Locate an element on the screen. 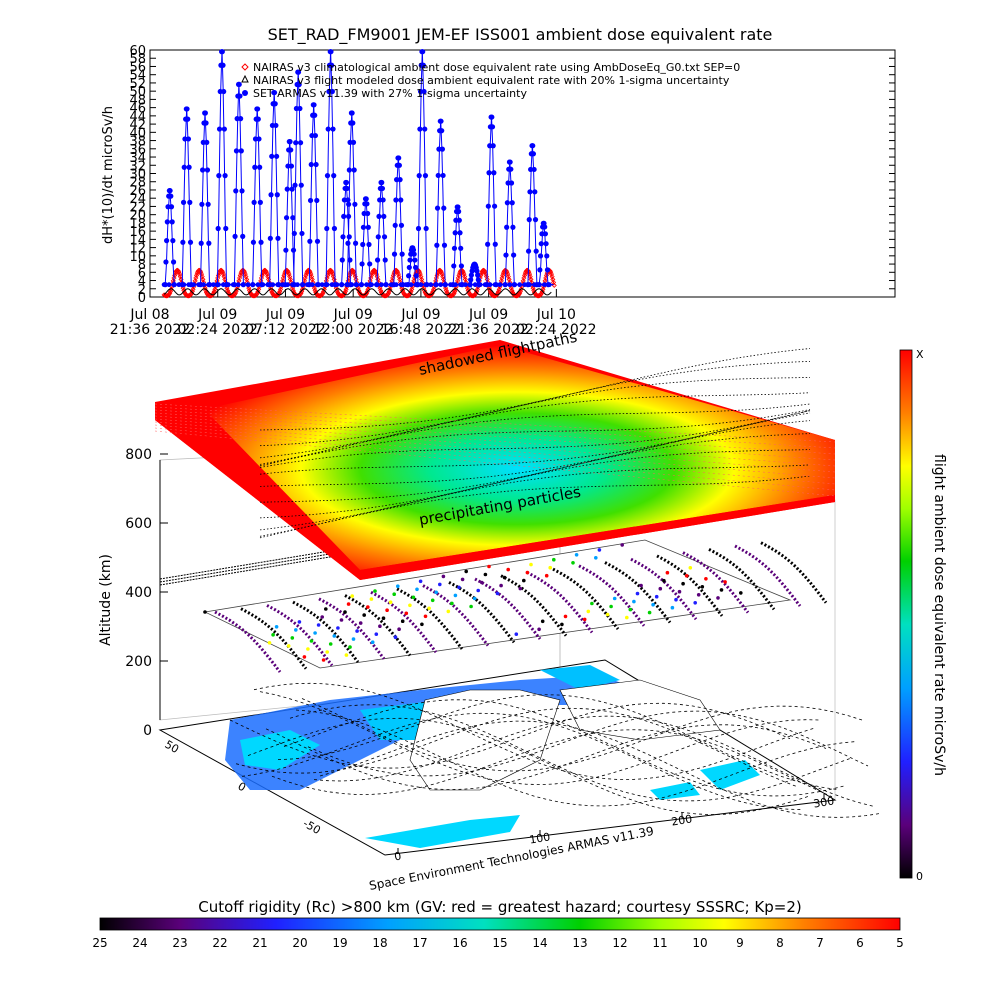 The width and height of the screenshot is (1000, 1004). y-tick-label: 28 is located at coordinates (137, 183).